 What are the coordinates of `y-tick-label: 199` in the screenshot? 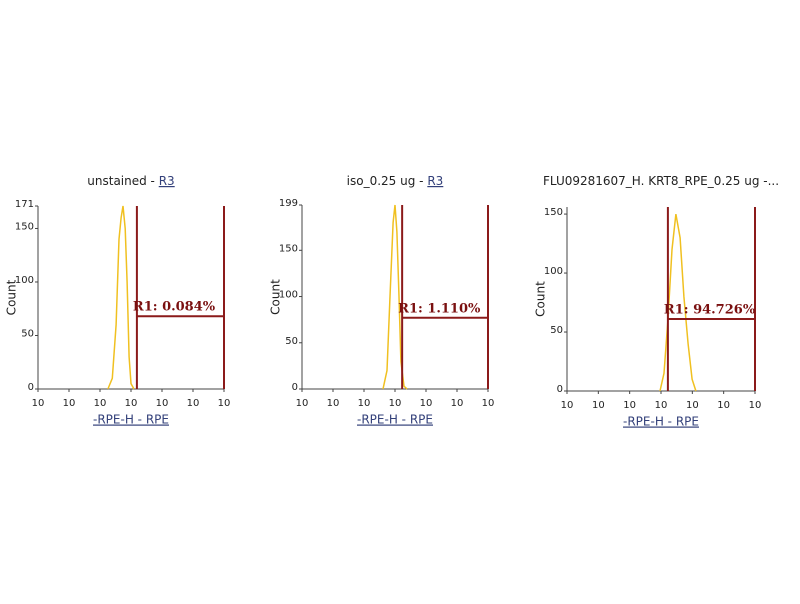 It's located at (288, 203).